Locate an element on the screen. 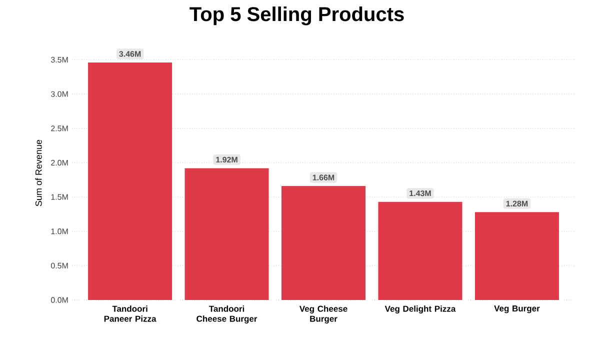  y-tick-label: 0.0M is located at coordinates (59, 300).